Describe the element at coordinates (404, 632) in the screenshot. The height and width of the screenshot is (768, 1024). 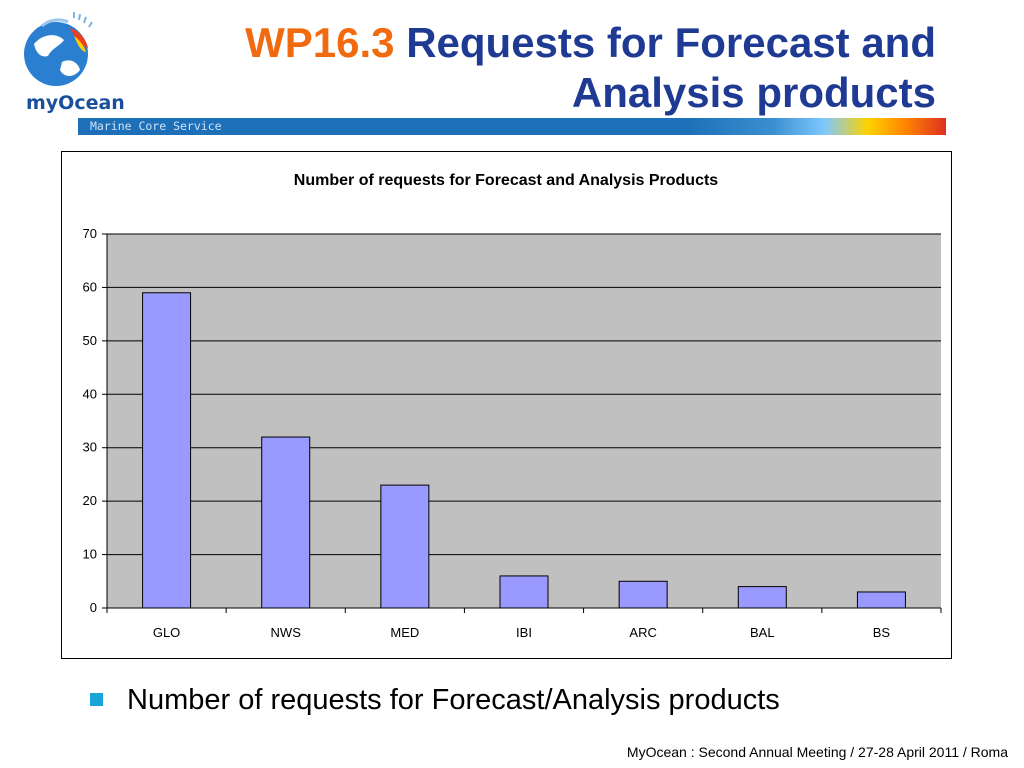
I see `x-tick-label: MED` at that location.